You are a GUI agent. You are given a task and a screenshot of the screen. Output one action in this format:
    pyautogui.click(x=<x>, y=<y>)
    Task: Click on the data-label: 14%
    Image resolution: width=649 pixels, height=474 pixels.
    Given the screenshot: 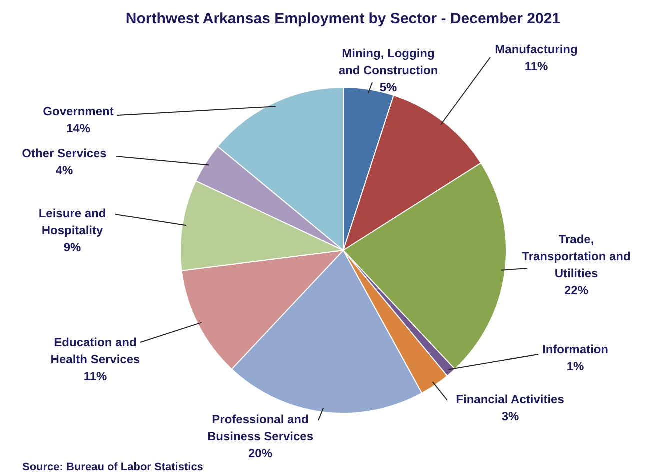 What is the action you would take?
    pyautogui.click(x=78, y=129)
    